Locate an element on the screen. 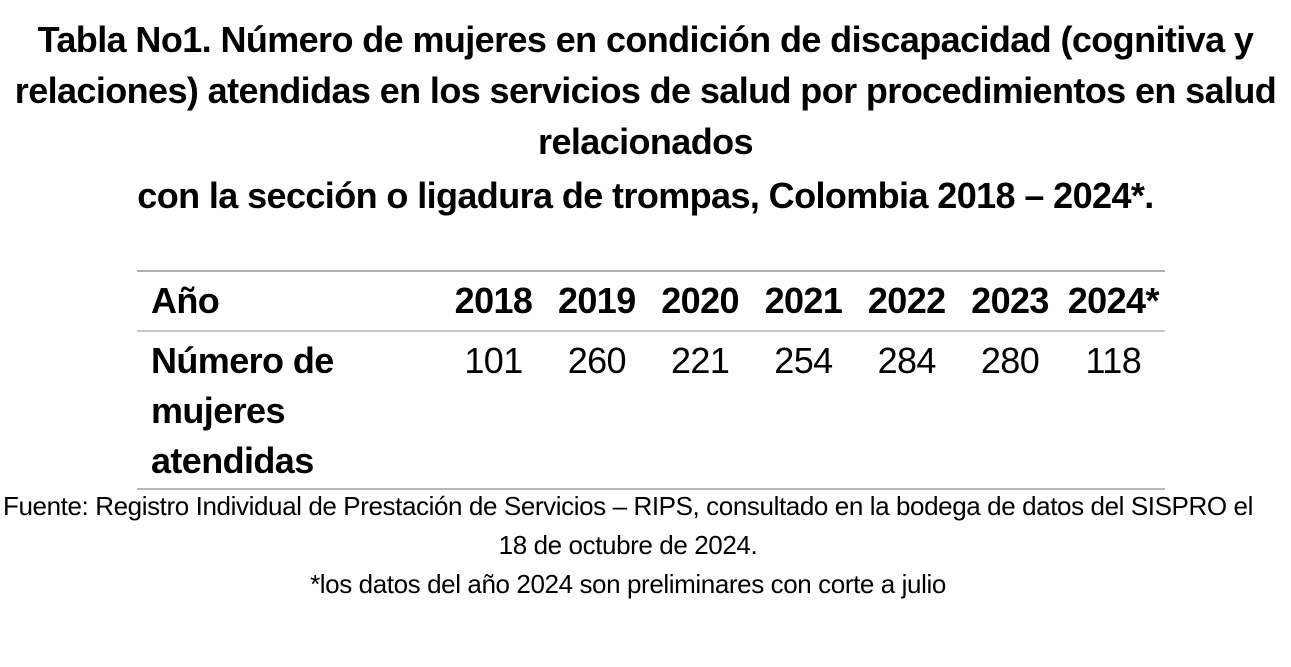 Image resolution: width=1291 pixels, height=667 pixels. header-year-2019: 2019 is located at coordinates (597, 301).